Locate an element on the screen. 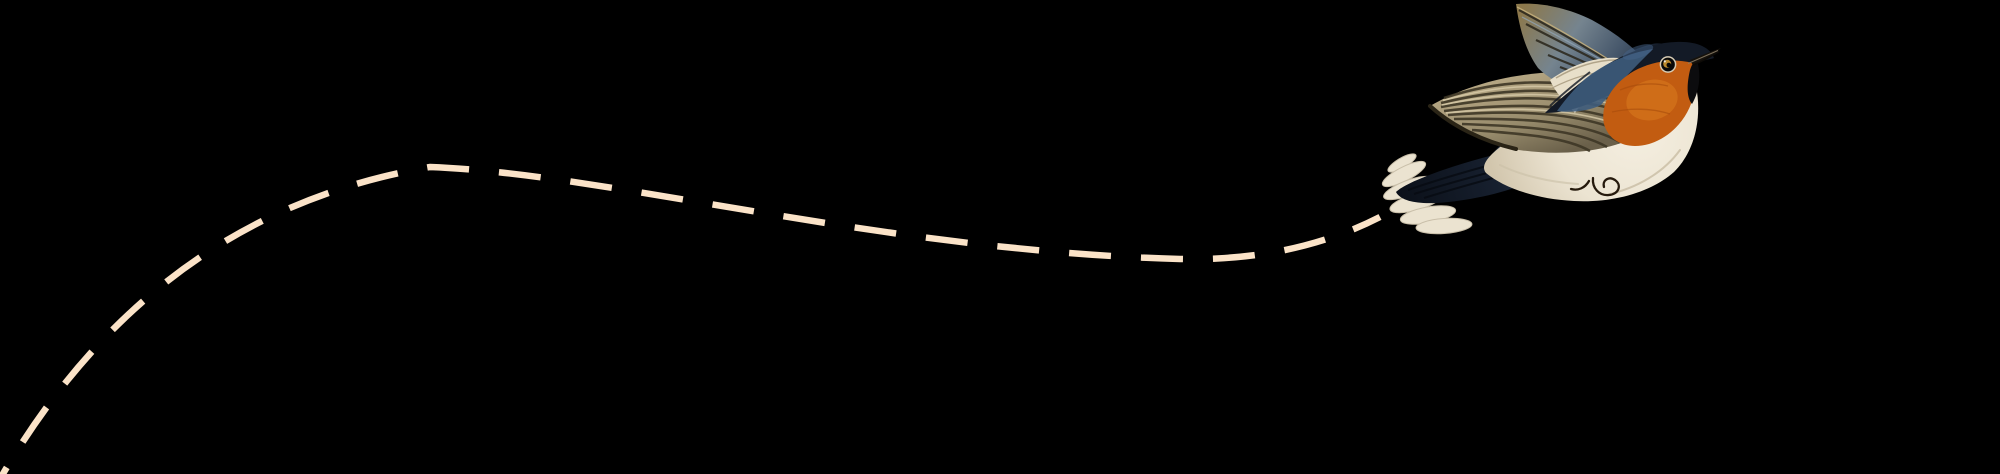  eye is located at coordinates (1668, 64).